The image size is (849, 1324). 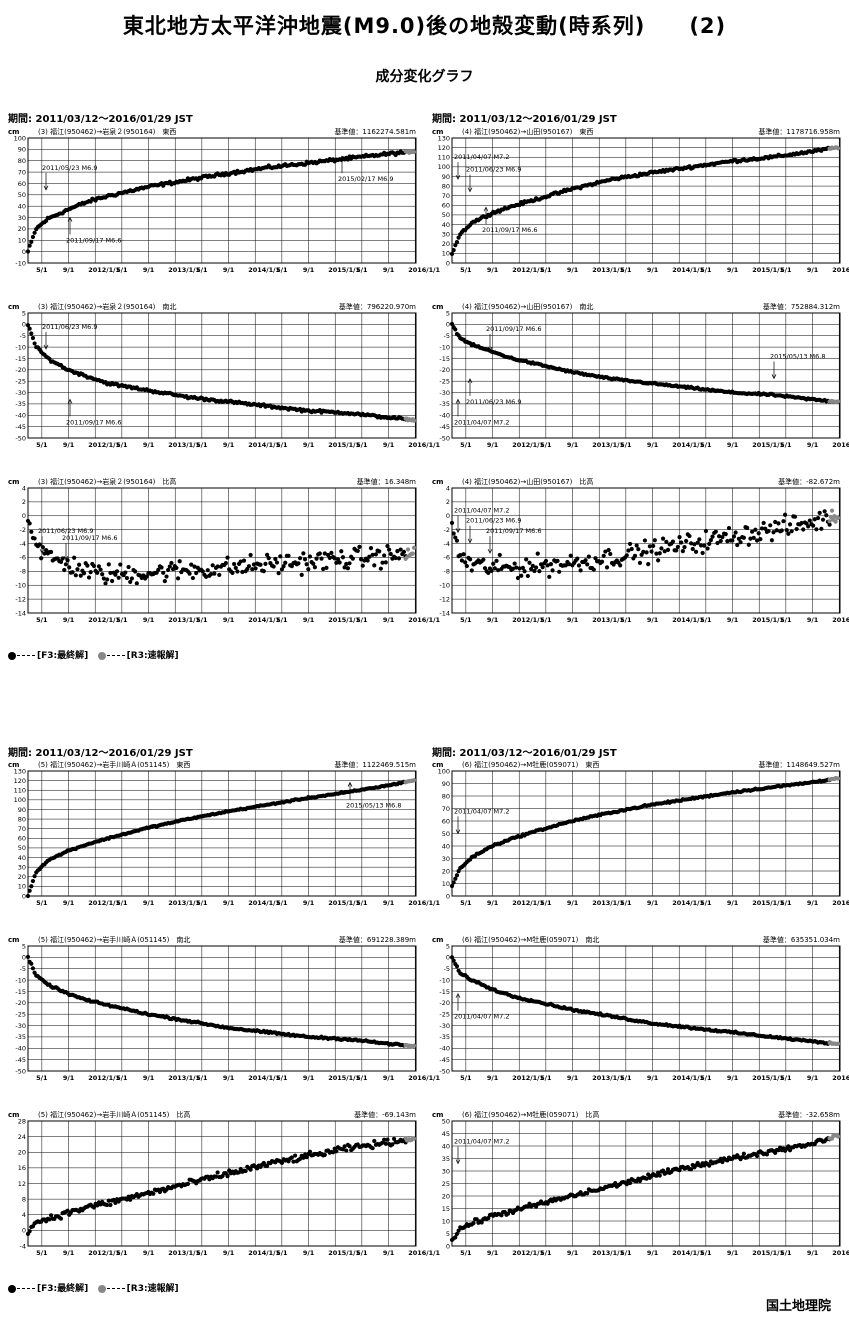 What do you see at coordinates (373, 806) in the screenshot?
I see `quake-annotation-label: 2015/05/13 M6.8` at bounding box center [373, 806].